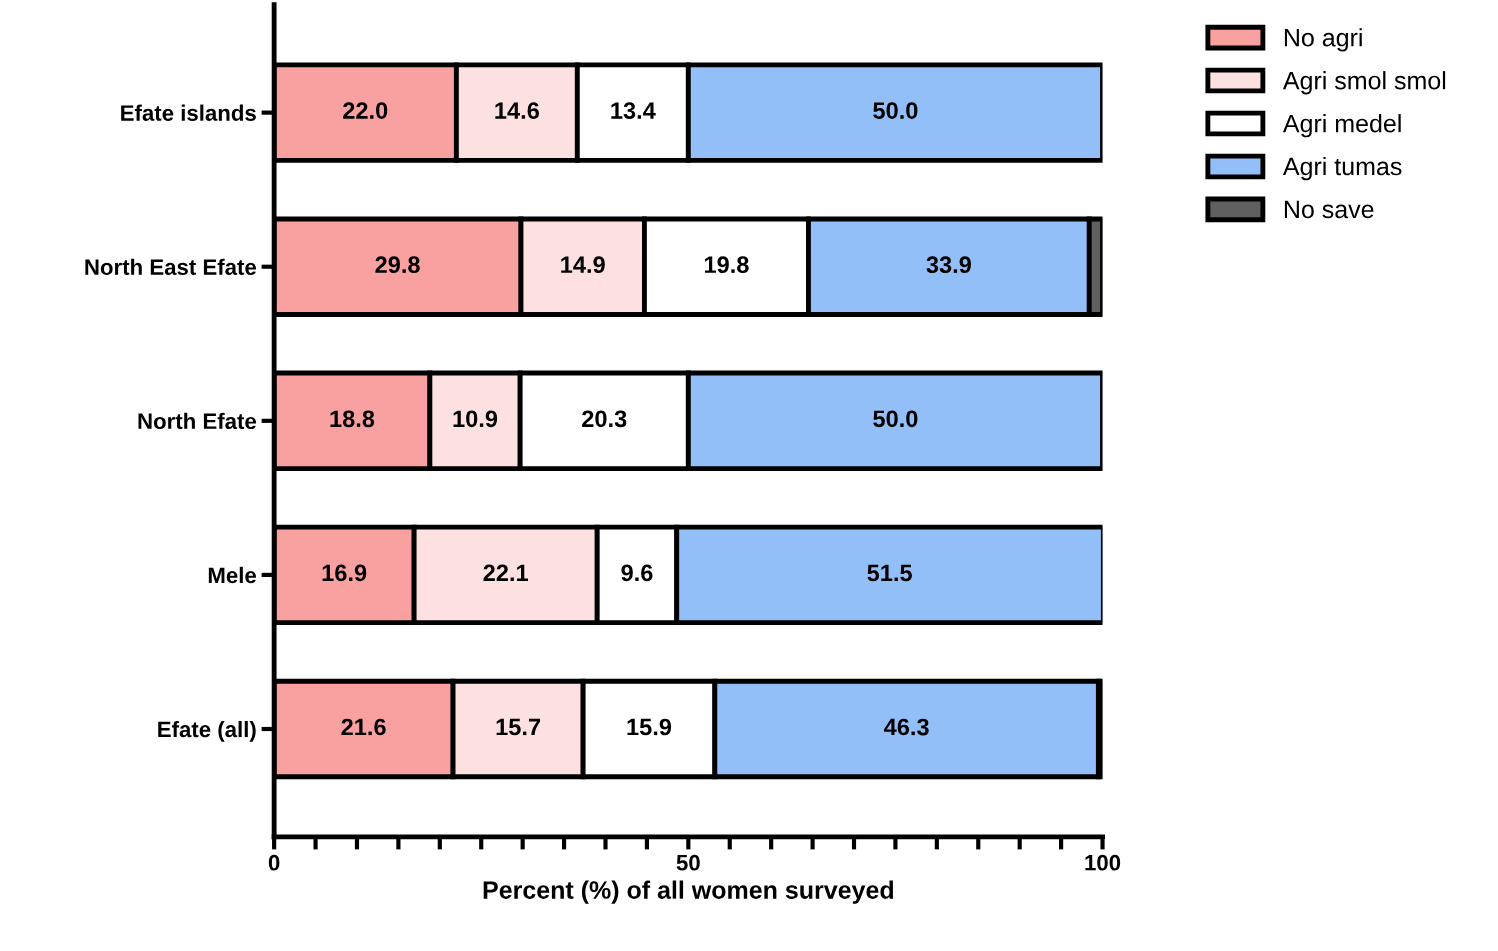 This screenshot has width=1498, height=951. What do you see at coordinates (688, 862) in the screenshot?
I see `x-tick-label: 50` at bounding box center [688, 862].